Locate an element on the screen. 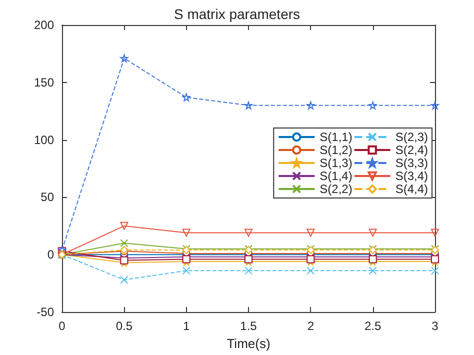 This screenshot has width=474, height=355. legend-label: S(2,2) is located at coordinates (336, 189).